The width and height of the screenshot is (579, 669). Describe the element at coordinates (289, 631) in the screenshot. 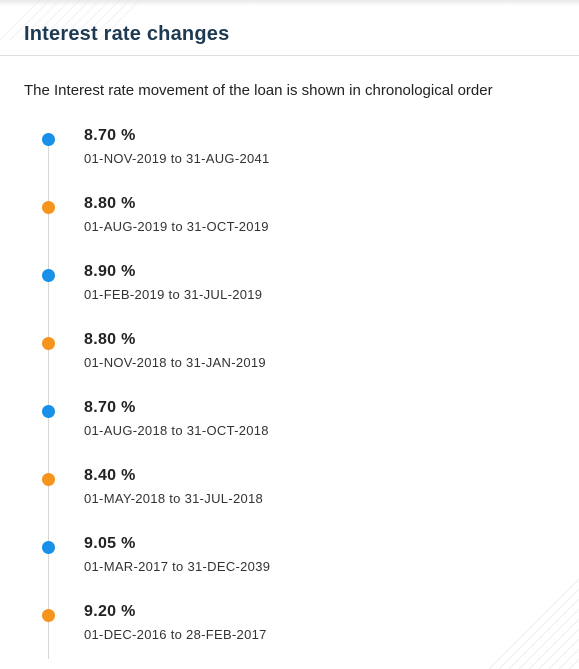

I see `timeline-entry: 9.20 % 01-DEC-2016 to 28-FEB-2017` at that location.